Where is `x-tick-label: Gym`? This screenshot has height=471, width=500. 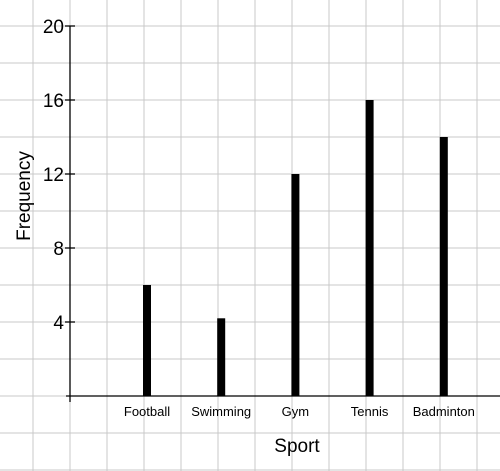
x-tick-label: Gym is located at coordinates (295, 411).